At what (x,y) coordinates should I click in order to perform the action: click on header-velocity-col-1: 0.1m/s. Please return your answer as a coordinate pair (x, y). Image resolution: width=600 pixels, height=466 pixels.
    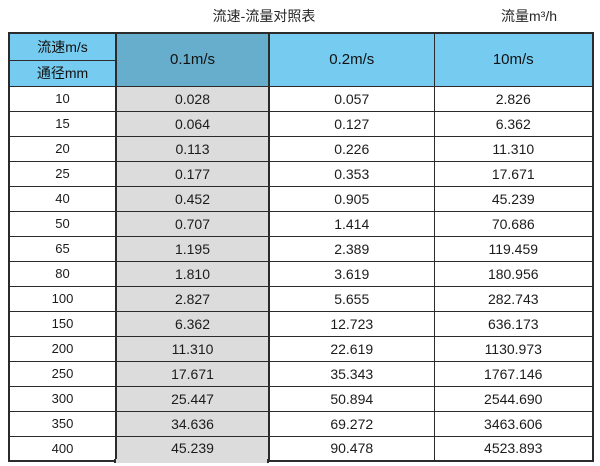
    Looking at the image, I should click on (192, 59).